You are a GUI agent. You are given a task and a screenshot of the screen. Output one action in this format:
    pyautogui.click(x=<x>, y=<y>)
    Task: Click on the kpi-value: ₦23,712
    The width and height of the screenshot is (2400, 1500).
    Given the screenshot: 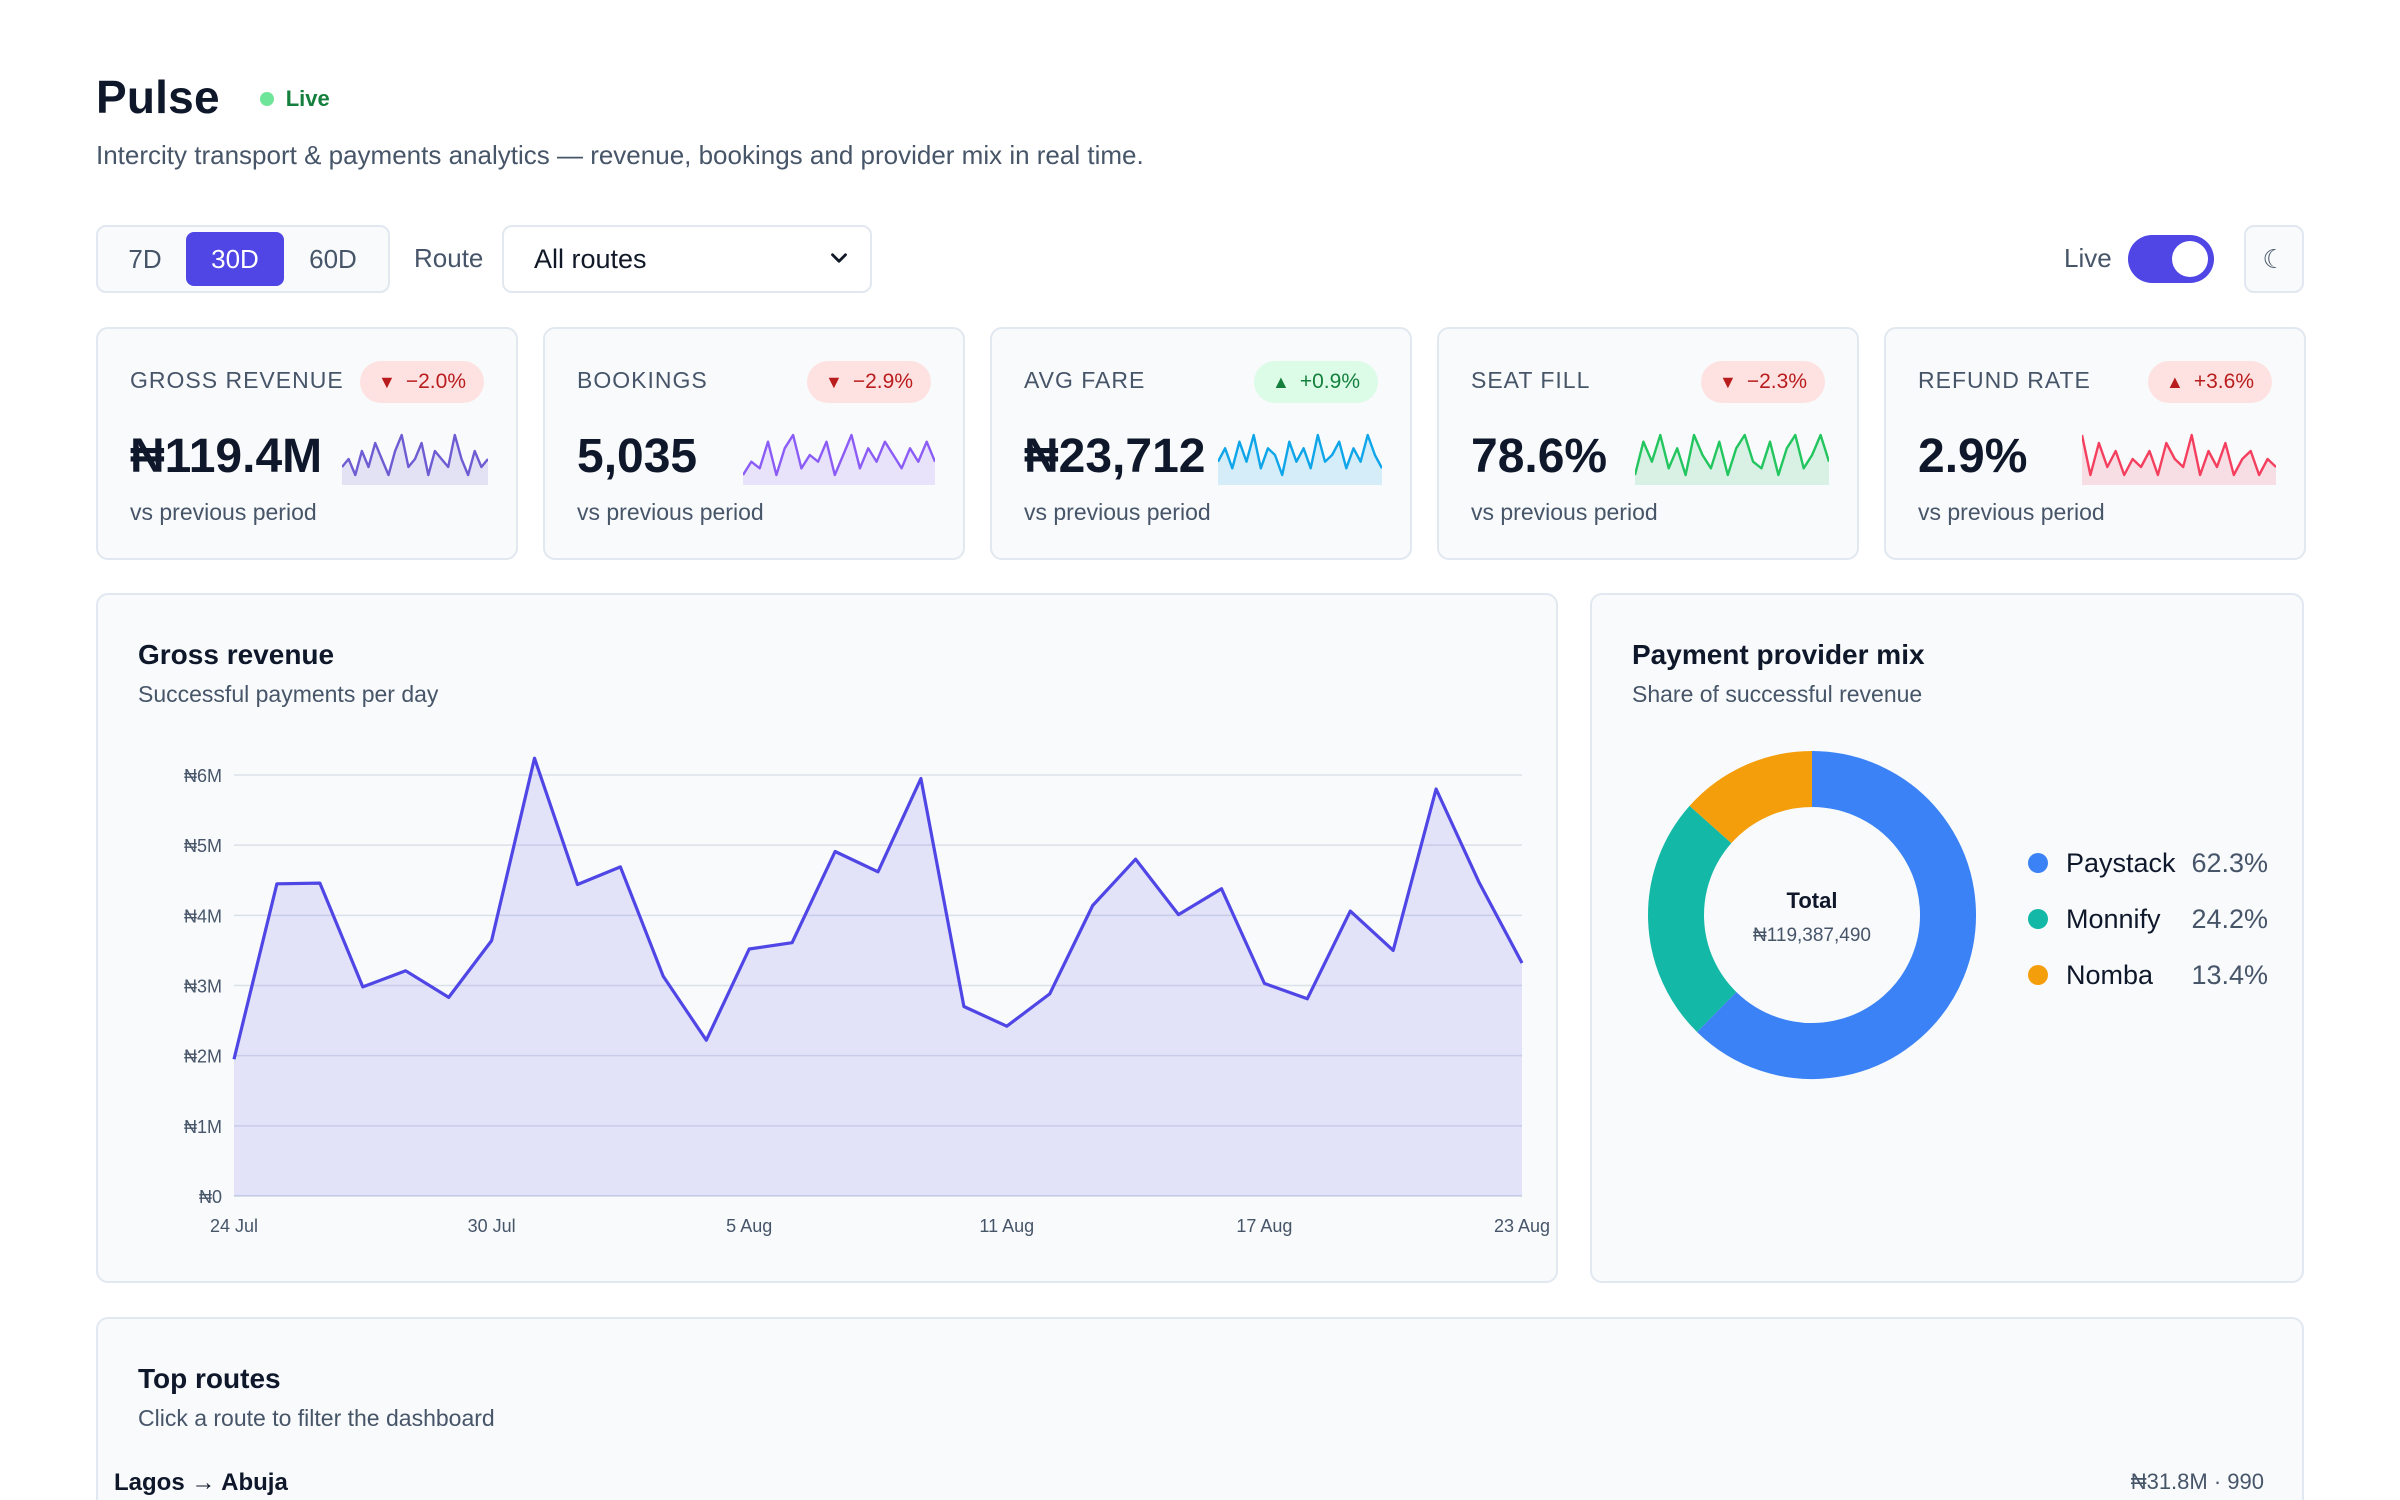 What is the action you would take?
    pyautogui.click(x=1115, y=456)
    